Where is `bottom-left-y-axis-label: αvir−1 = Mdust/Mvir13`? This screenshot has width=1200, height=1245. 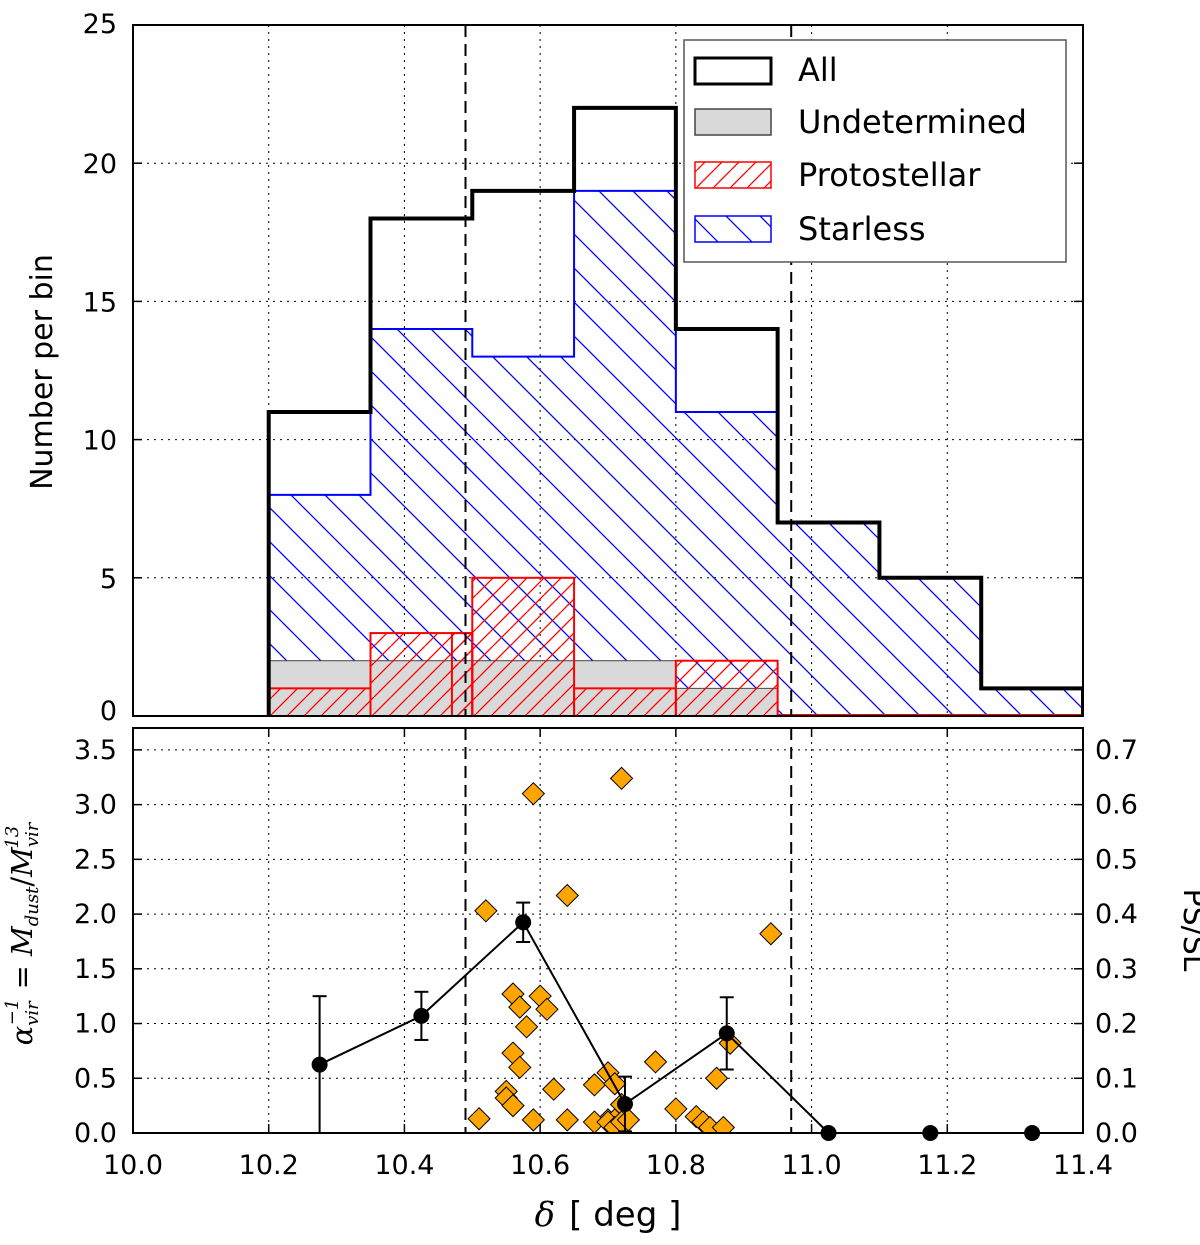 bottom-left-y-axis-label: αvir−1 = Mdust/Mvir13 is located at coordinates (22, 933).